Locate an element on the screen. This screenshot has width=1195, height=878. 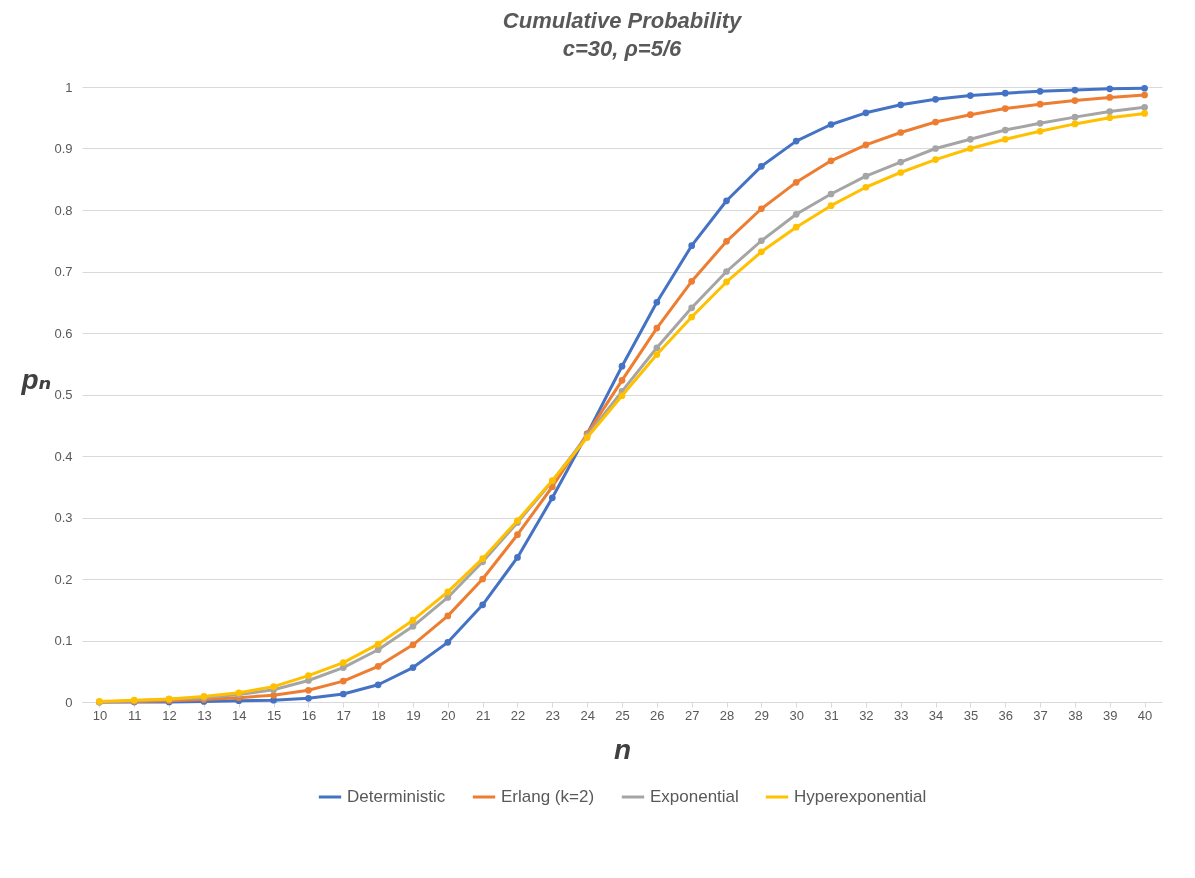
x-tick-label: 30 is located at coordinates (796, 715).